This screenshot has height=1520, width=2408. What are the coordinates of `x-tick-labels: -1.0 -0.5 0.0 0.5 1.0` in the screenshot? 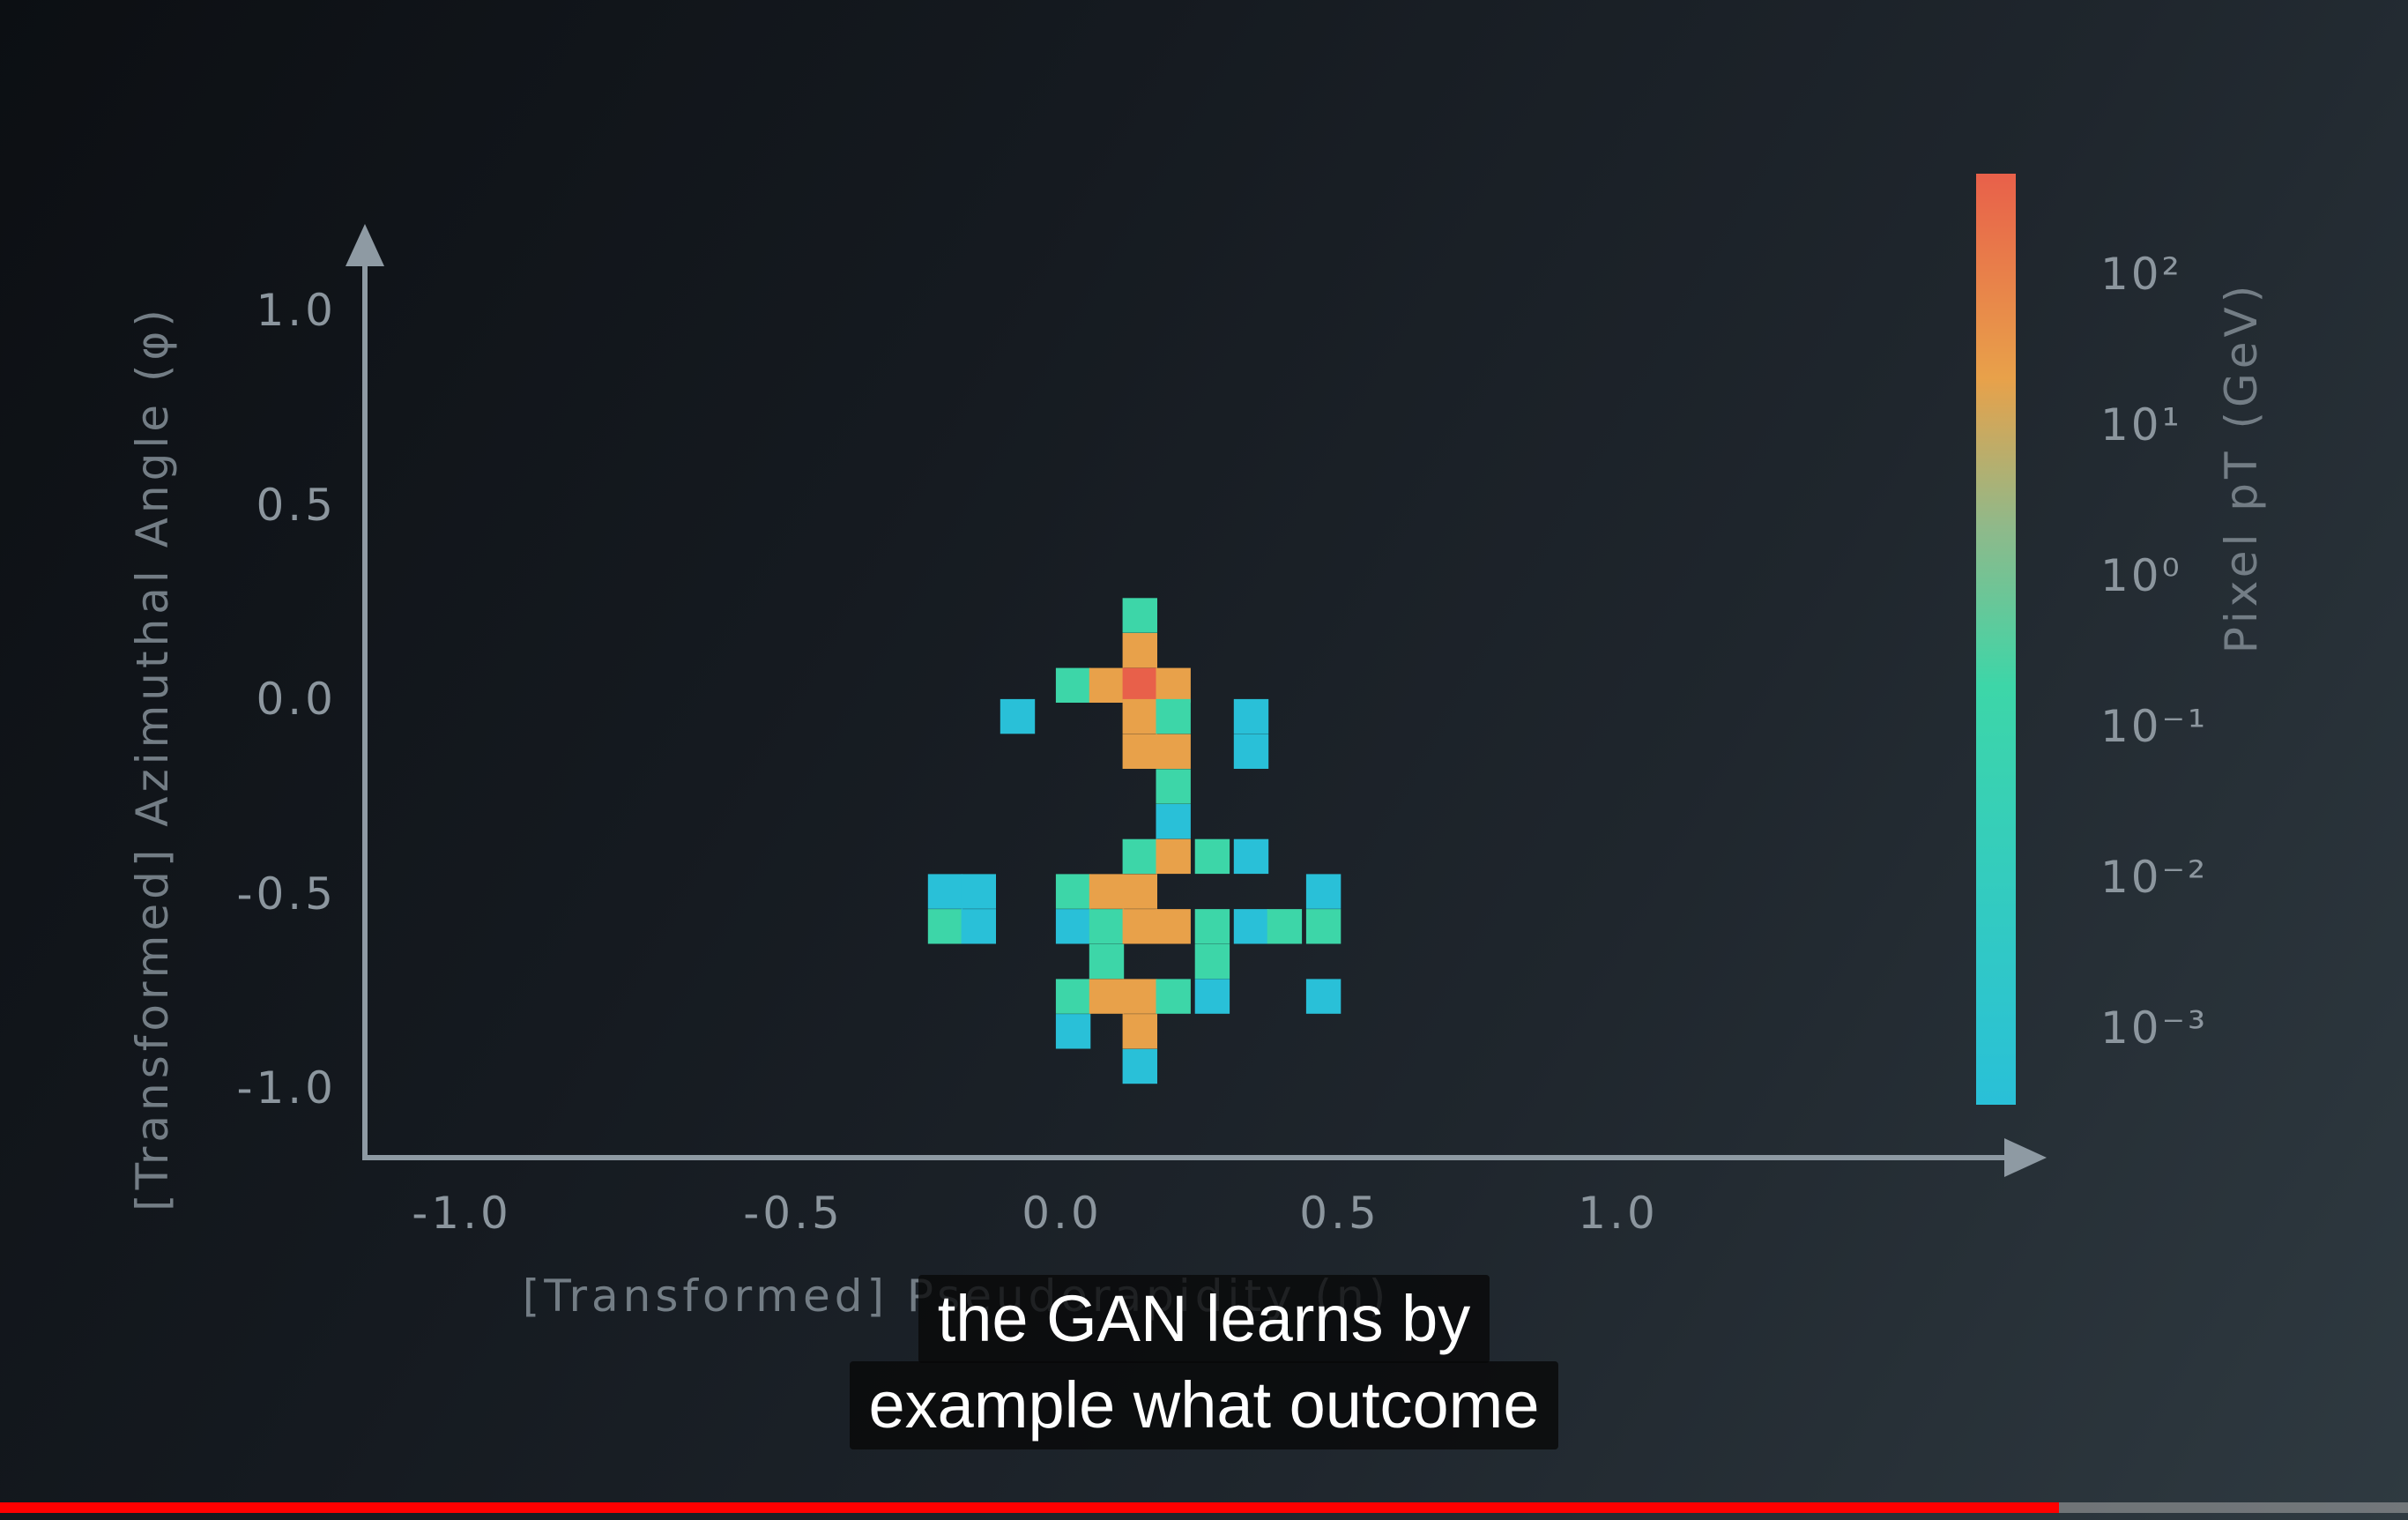 It's located at (1035, 1214).